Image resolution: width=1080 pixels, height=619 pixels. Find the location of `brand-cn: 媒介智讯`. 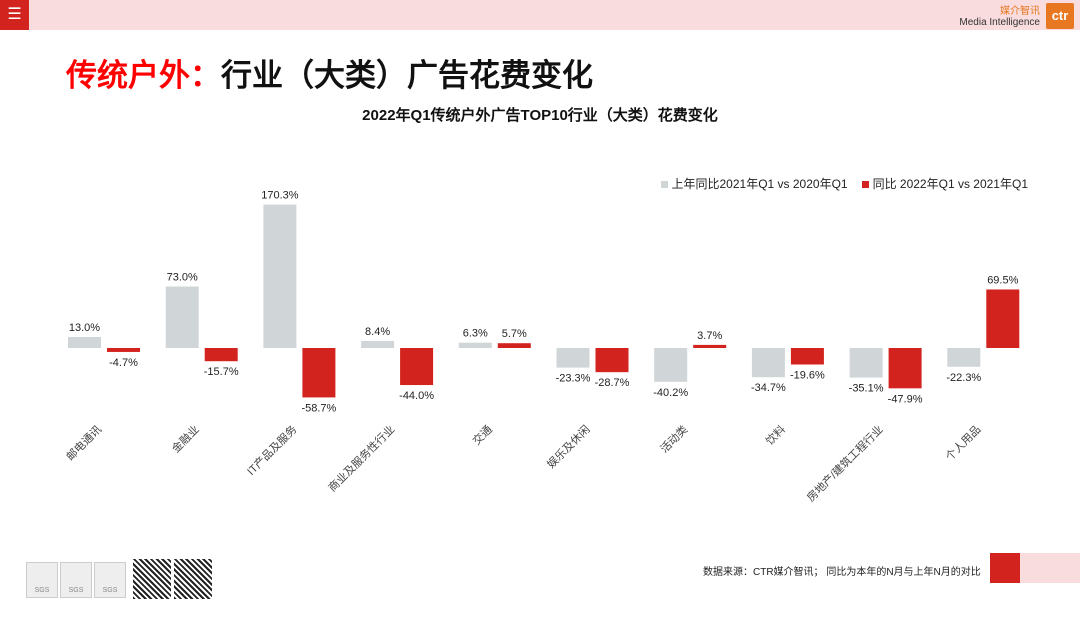

brand-cn: 媒介智讯 is located at coordinates (1020, 11).